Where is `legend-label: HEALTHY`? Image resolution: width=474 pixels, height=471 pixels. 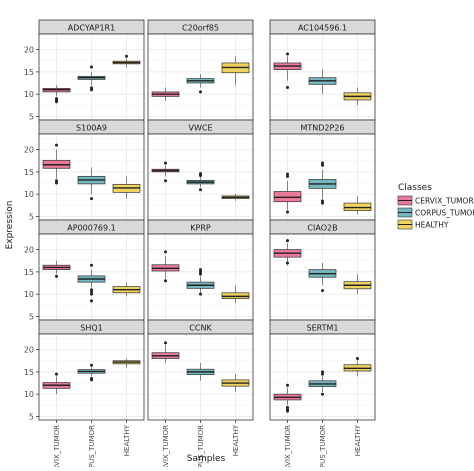 legend-label: HEALTHY is located at coordinates (432, 225).